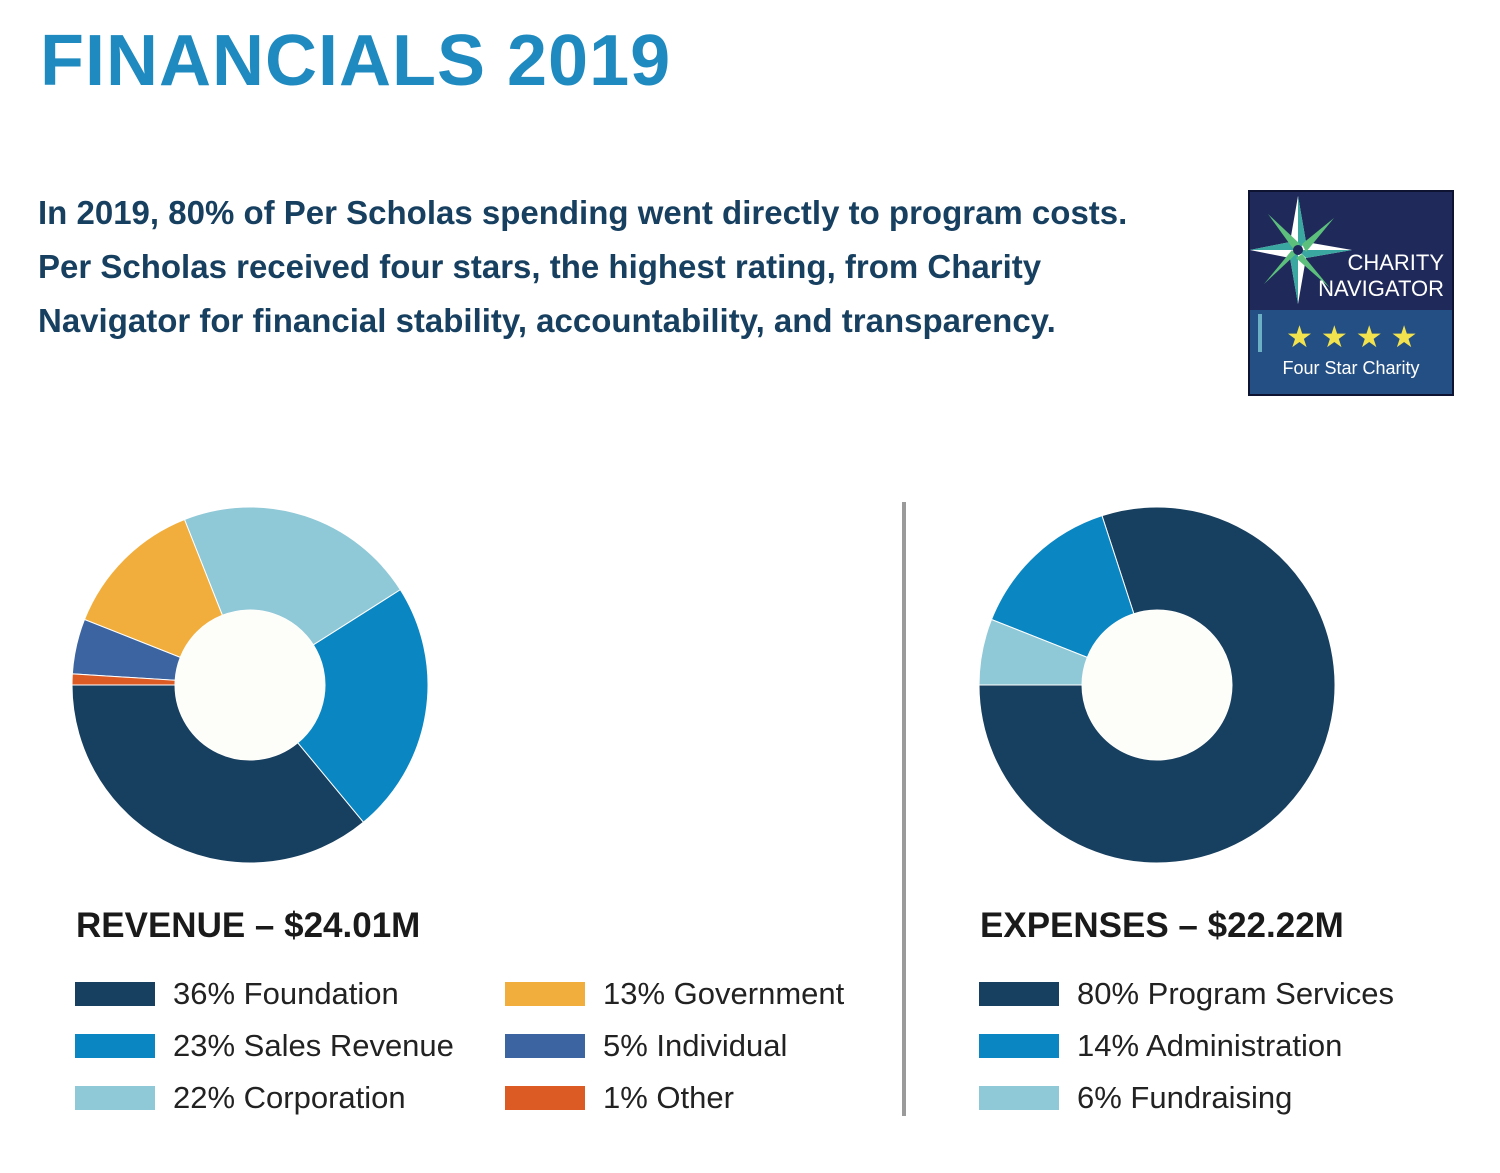  I want to click on expenses-donut-chart, so click(1157, 685).